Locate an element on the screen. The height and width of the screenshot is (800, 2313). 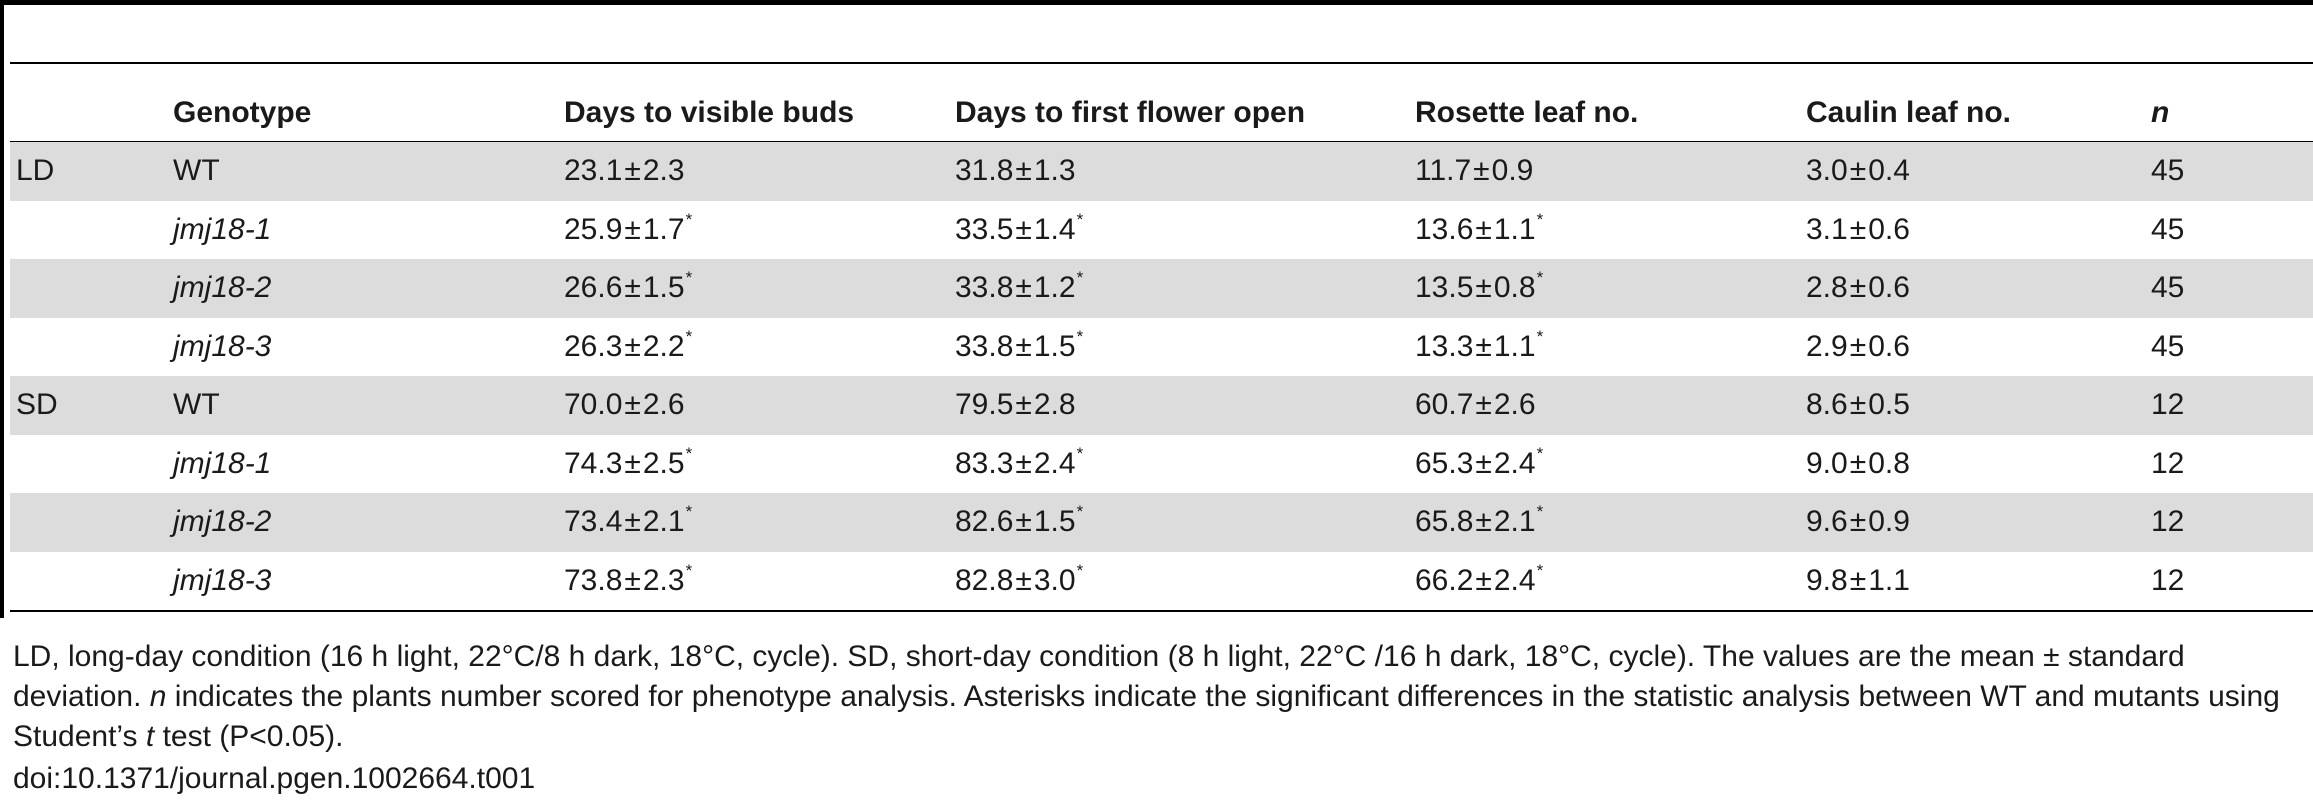
mean-value: 13.3 is located at coordinates (1444, 346).